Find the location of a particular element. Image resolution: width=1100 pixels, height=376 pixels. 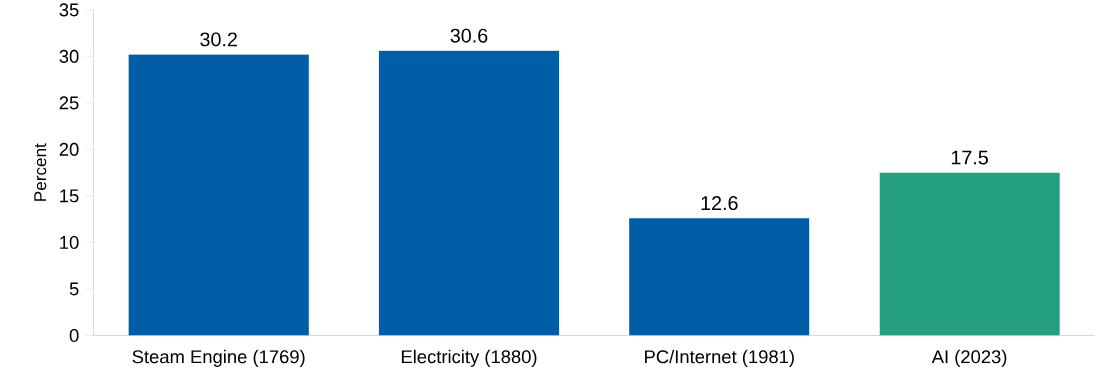

x-tick-label: Steam Engine (1769) is located at coordinates (218, 358).